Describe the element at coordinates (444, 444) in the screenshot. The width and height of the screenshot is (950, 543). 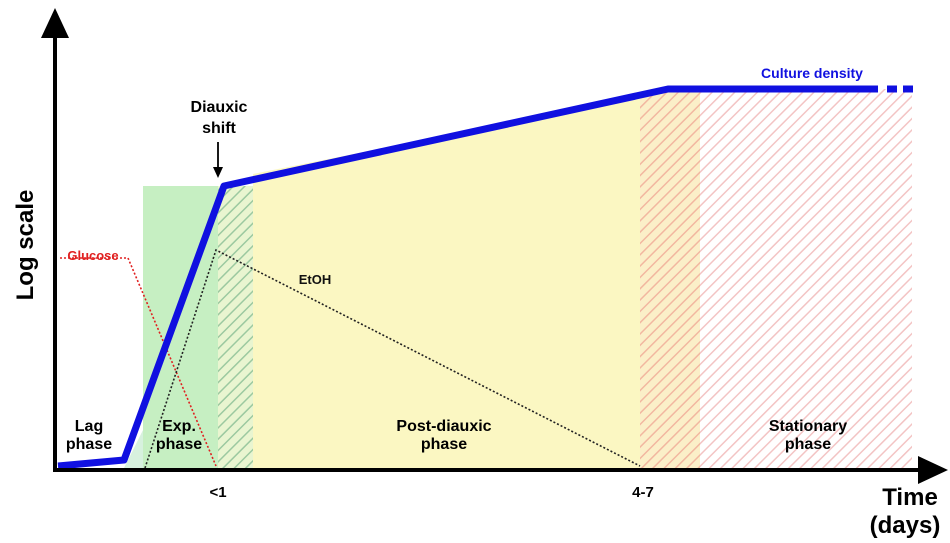
I see `post-diauxic-label-2: phase` at that location.